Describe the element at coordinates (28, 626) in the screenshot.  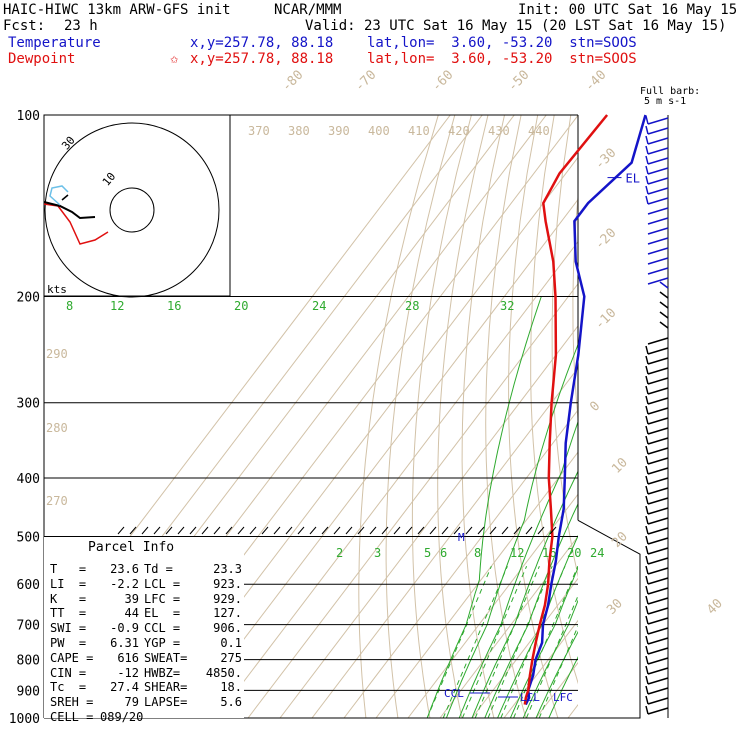
I see `pressure-tick-label: 700` at that location.